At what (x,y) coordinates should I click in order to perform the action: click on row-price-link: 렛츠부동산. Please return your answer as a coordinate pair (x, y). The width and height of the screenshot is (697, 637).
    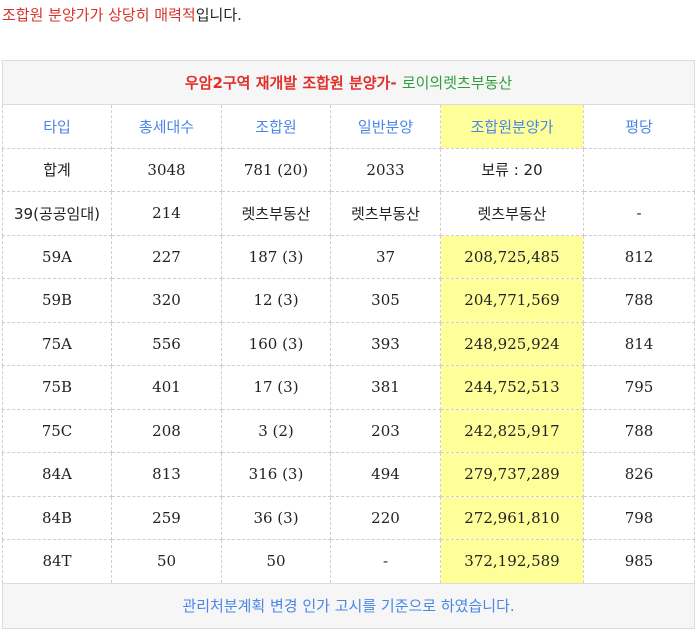
    Looking at the image, I should click on (512, 213).